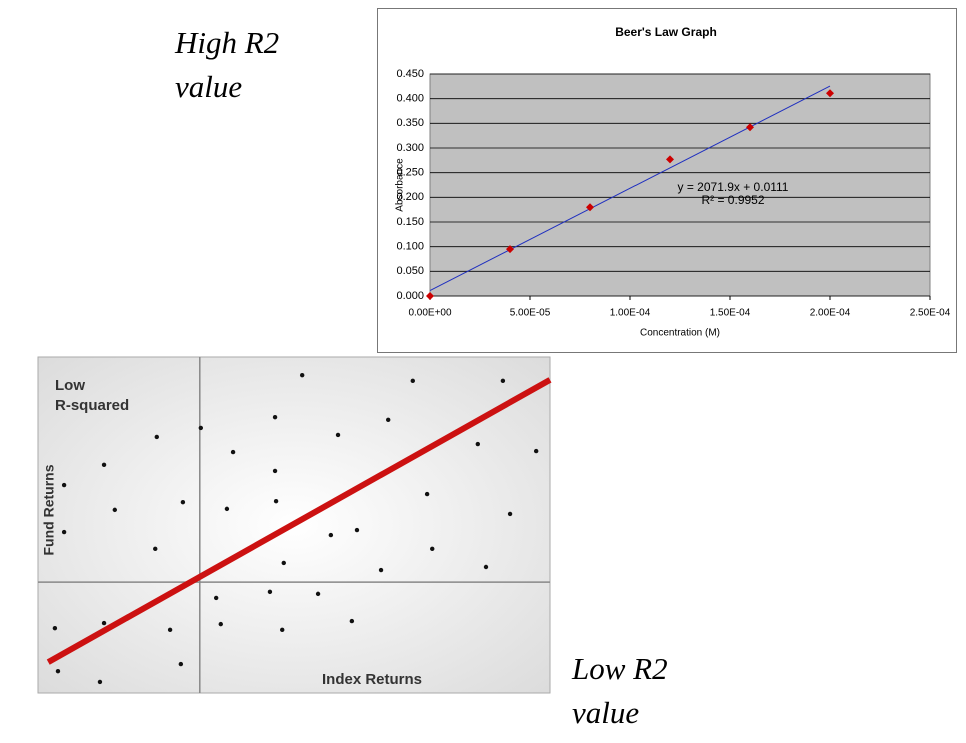  I want to click on caption: High R2, so click(226, 42).